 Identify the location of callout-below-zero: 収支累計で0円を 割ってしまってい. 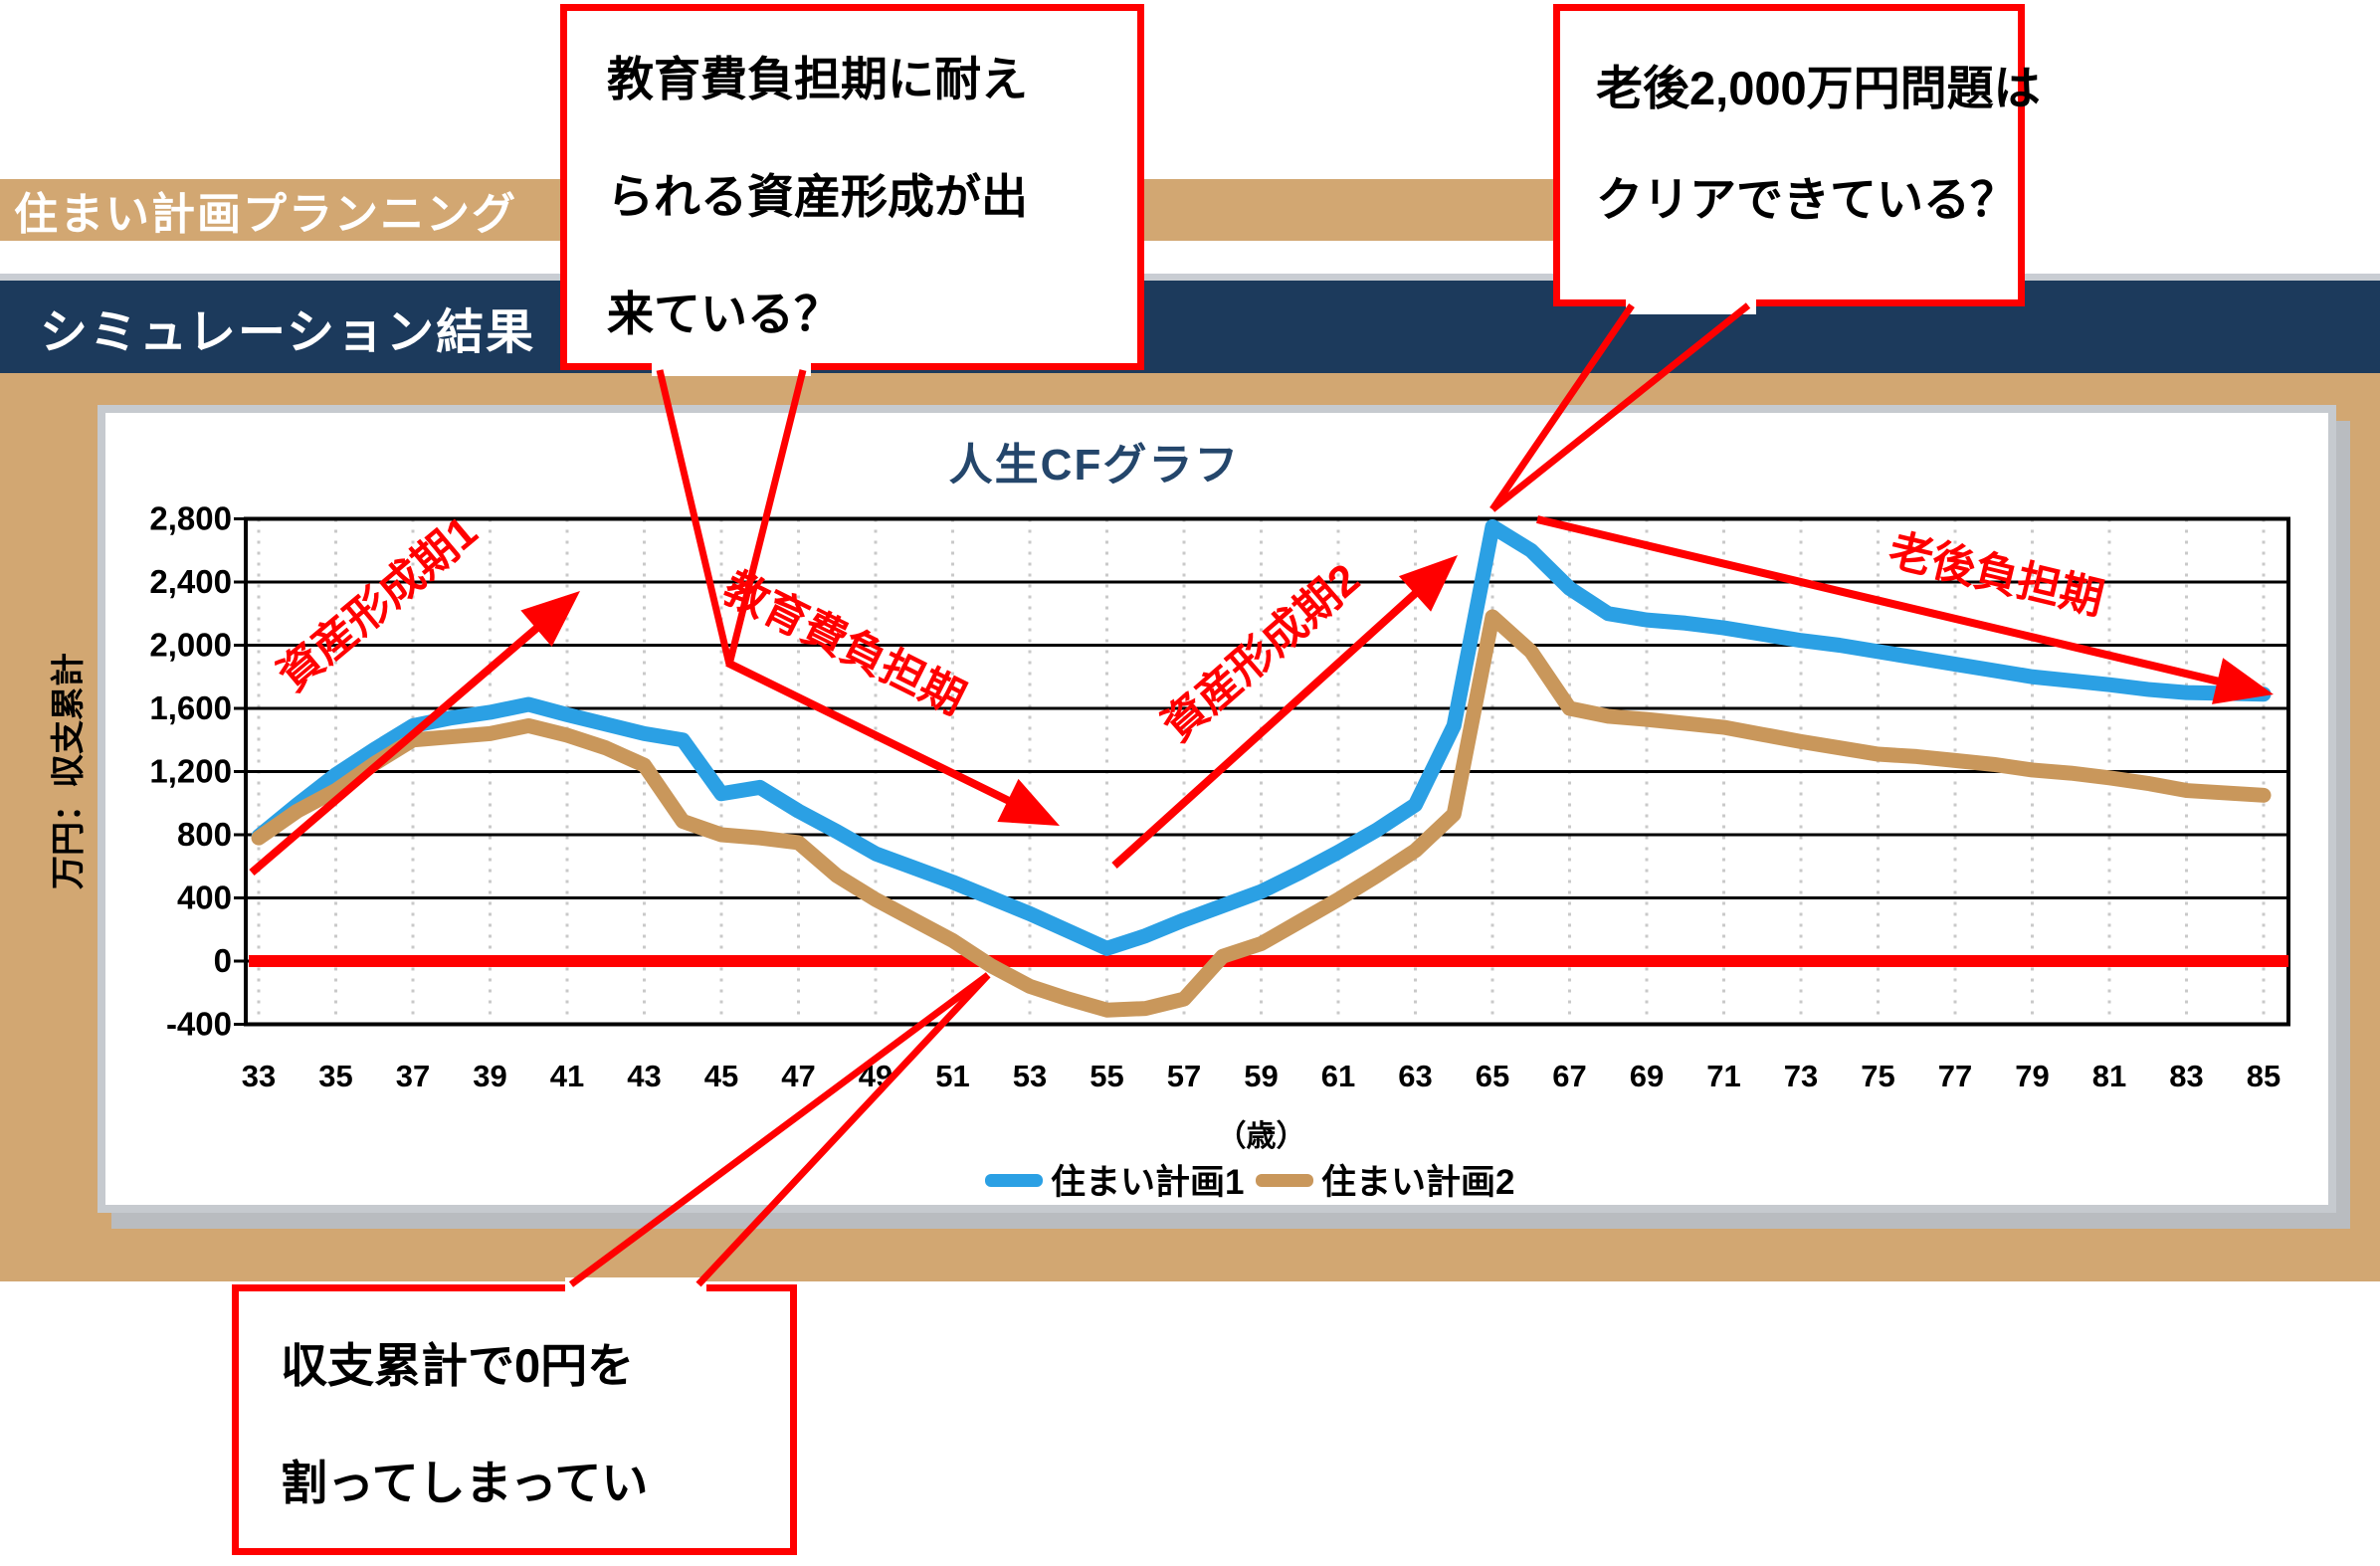
(514, 1419).